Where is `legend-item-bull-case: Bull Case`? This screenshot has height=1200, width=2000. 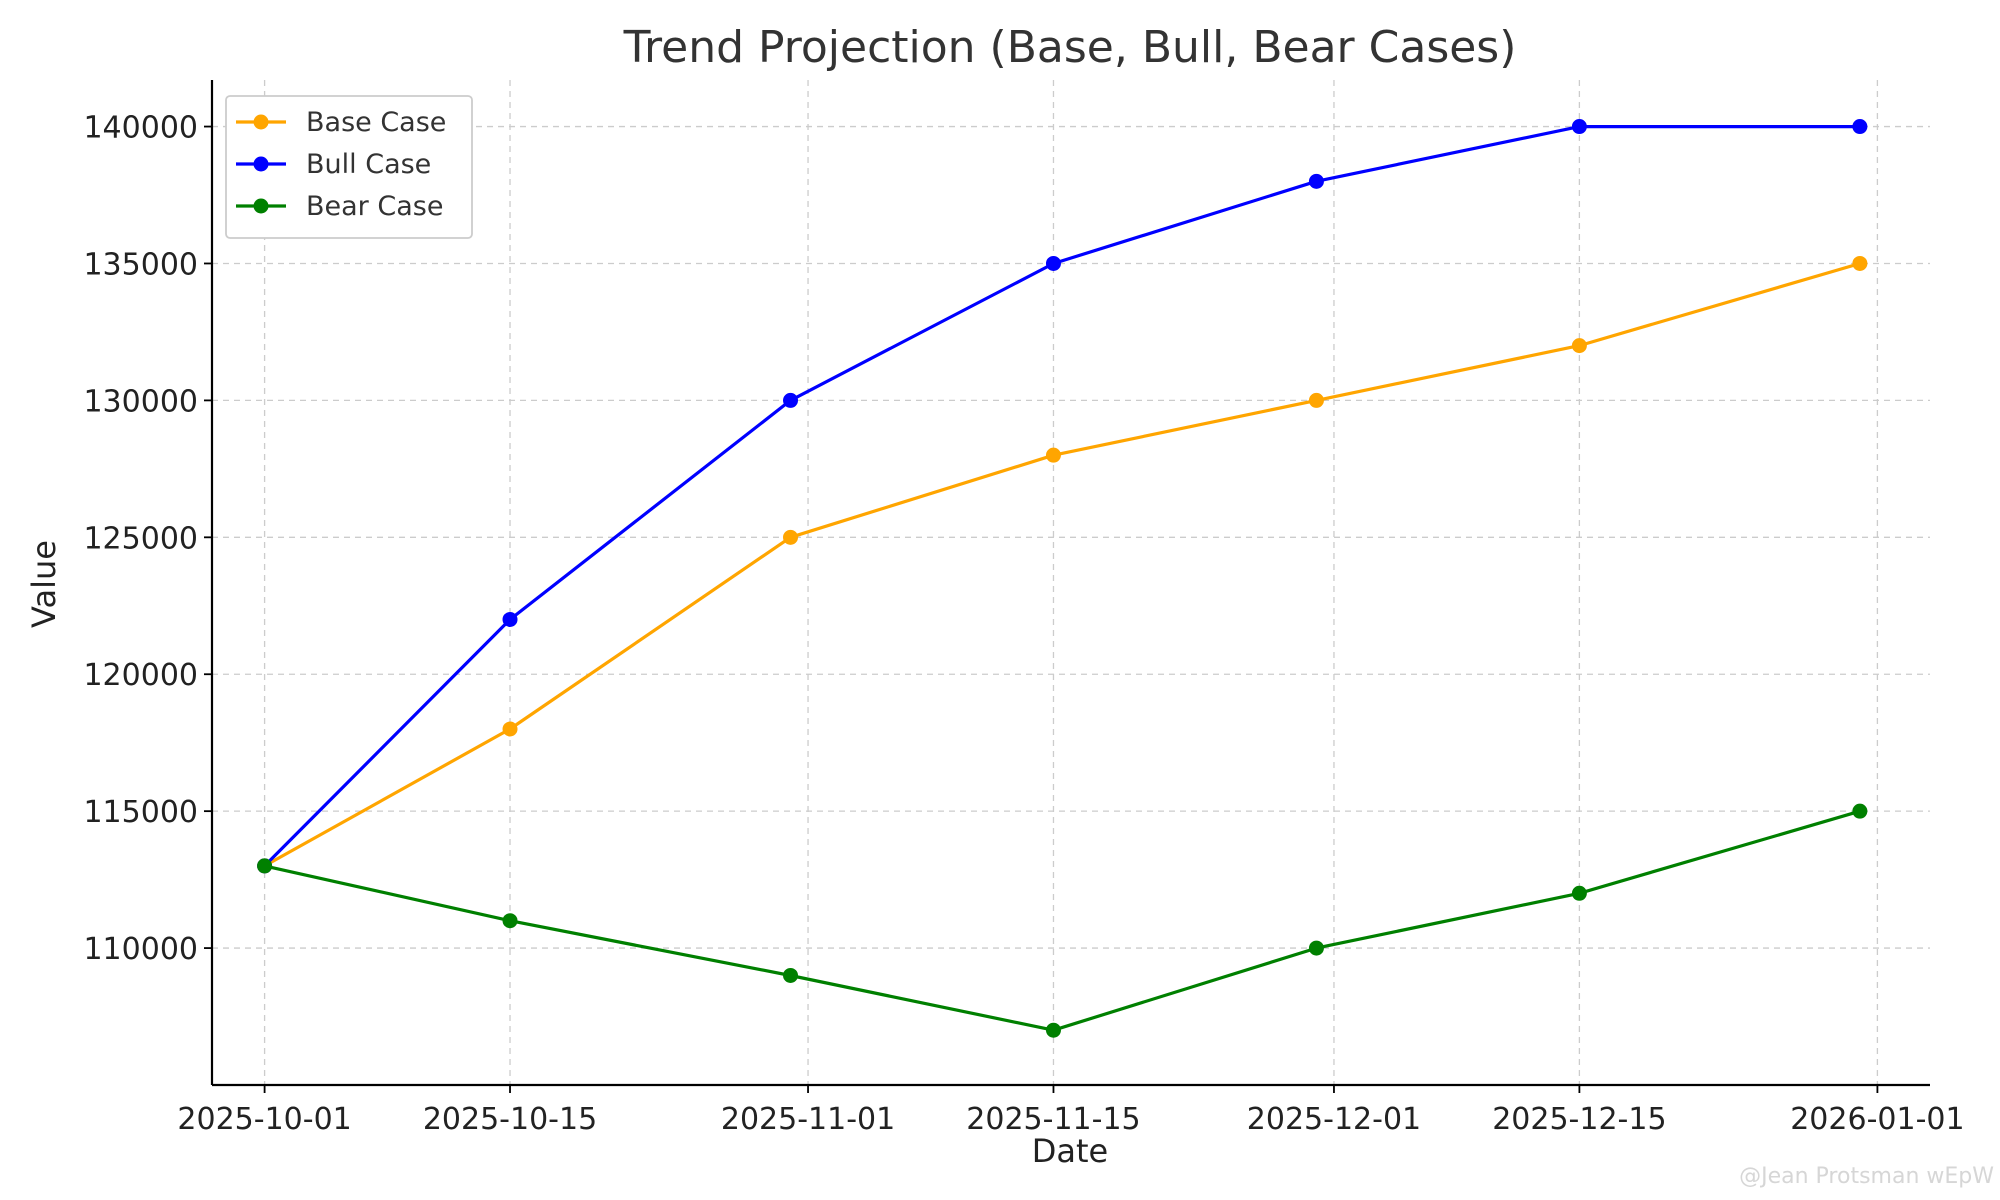
legend-item-bull-case: Bull Case is located at coordinates (333, 164).